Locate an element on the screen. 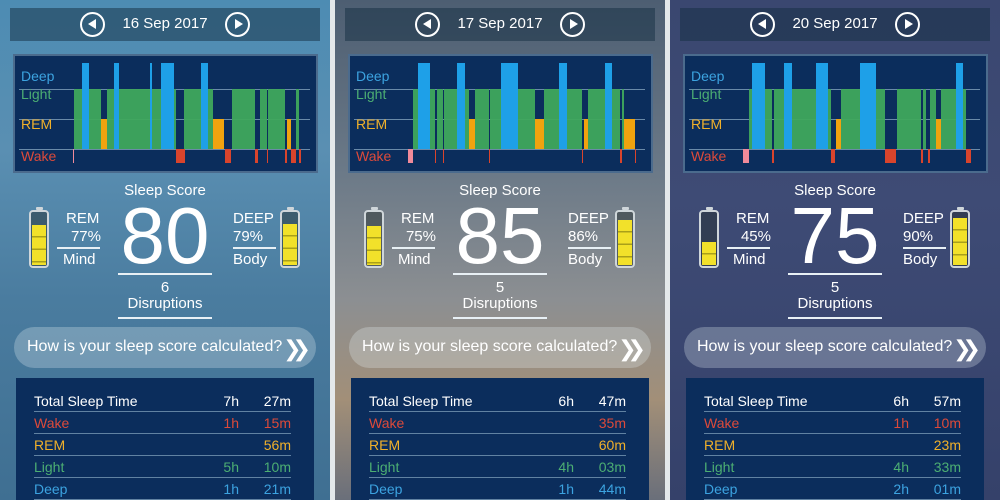  row-minutes: 44m is located at coordinates (612, 489).